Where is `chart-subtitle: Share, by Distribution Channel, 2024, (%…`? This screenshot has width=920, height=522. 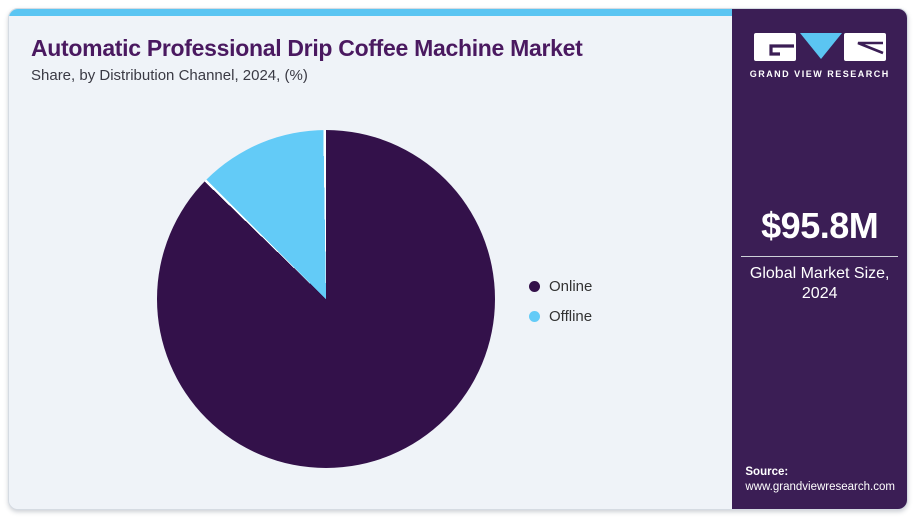 chart-subtitle: Share, by Distribution Channel, 2024, (%… is located at coordinates (169, 76).